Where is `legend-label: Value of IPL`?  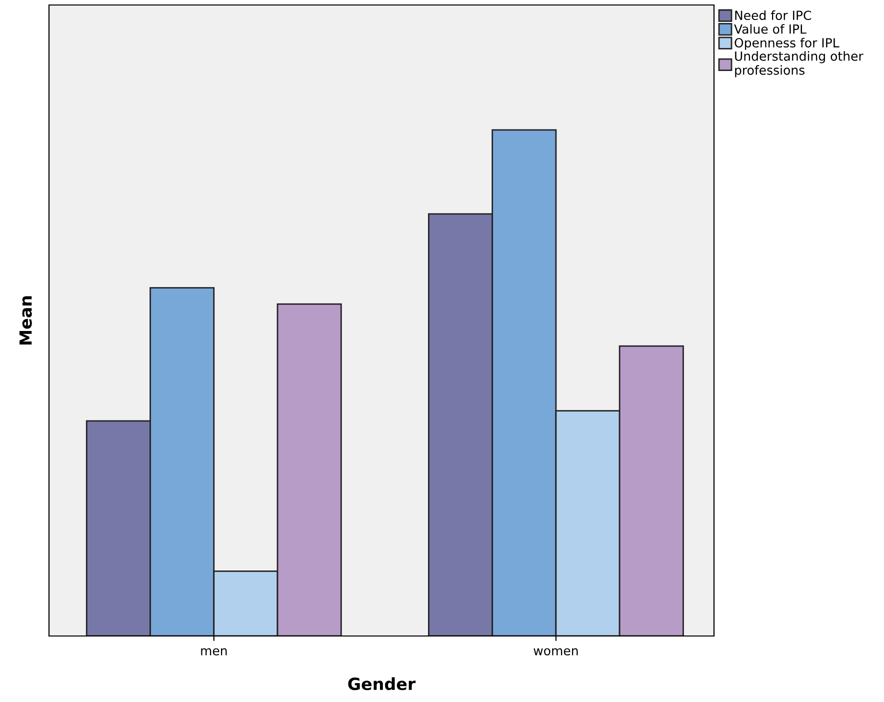 legend-label: Value of IPL is located at coordinates (770, 29).